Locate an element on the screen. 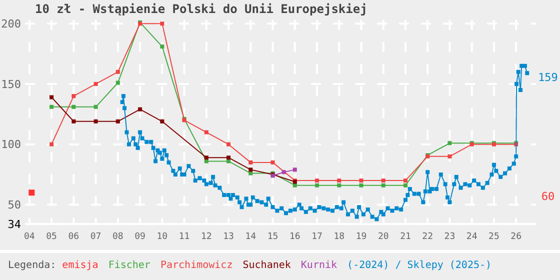 The width and height of the screenshot is (560, 280). x-tick-label: 09 is located at coordinates (140, 237).